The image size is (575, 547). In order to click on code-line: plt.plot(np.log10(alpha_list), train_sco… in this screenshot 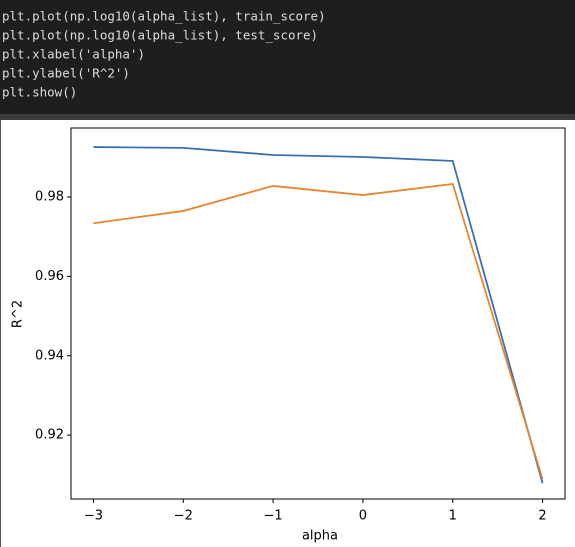, I will do `click(164, 16)`.